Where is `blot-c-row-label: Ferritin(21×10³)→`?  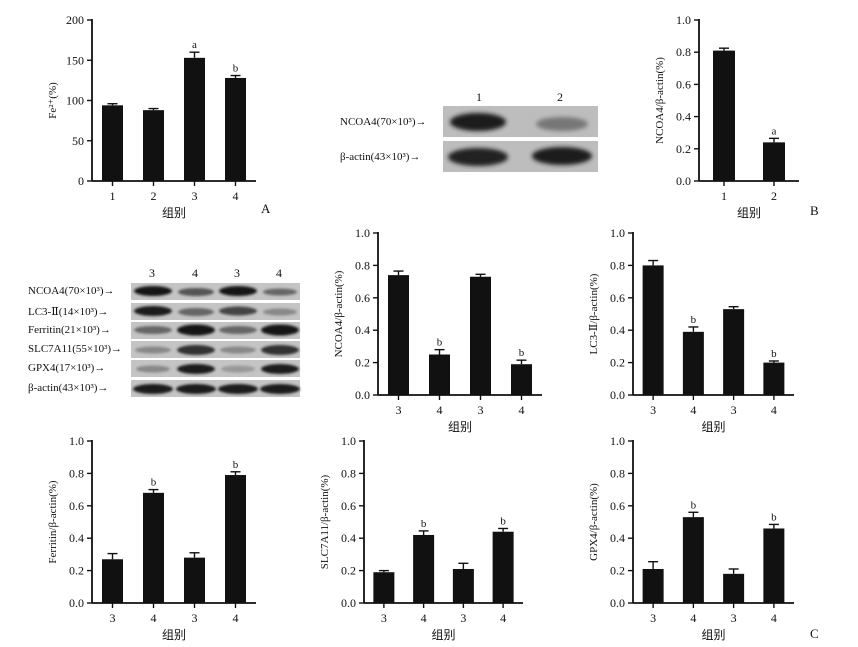 blot-c-row-label: Ferritin(21×10³)→ is located at coordinates (69, 330).